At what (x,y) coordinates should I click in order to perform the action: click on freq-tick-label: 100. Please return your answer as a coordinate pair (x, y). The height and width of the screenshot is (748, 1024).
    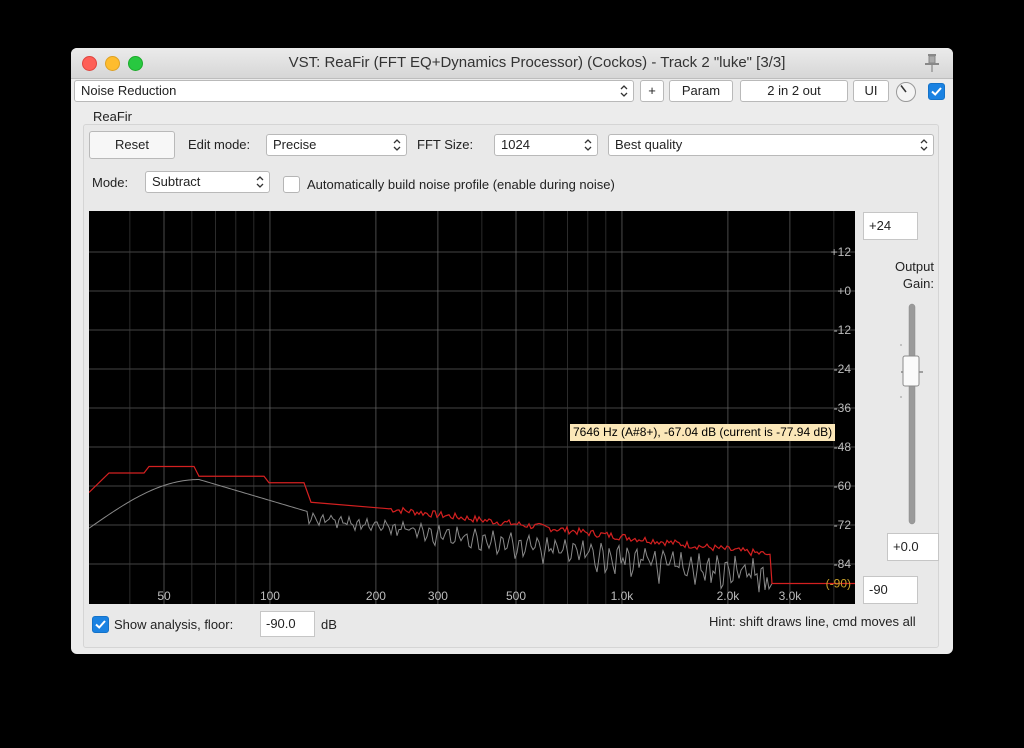
    Looking at the image, I should click on (270, 596).